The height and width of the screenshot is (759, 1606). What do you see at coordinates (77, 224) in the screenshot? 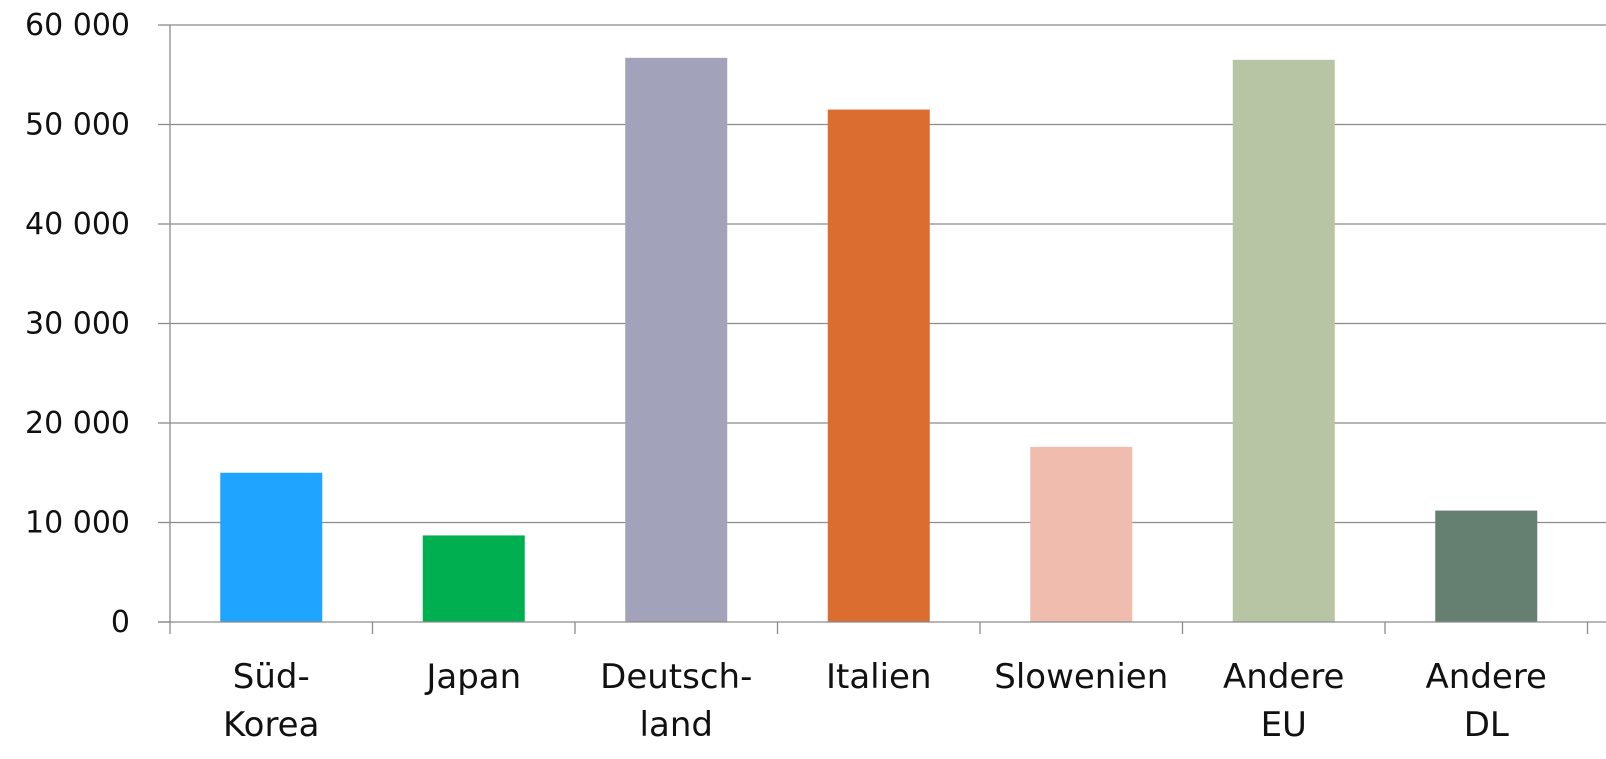
I see `y-tick-label: 40 000` at bounding box center [77, 224].